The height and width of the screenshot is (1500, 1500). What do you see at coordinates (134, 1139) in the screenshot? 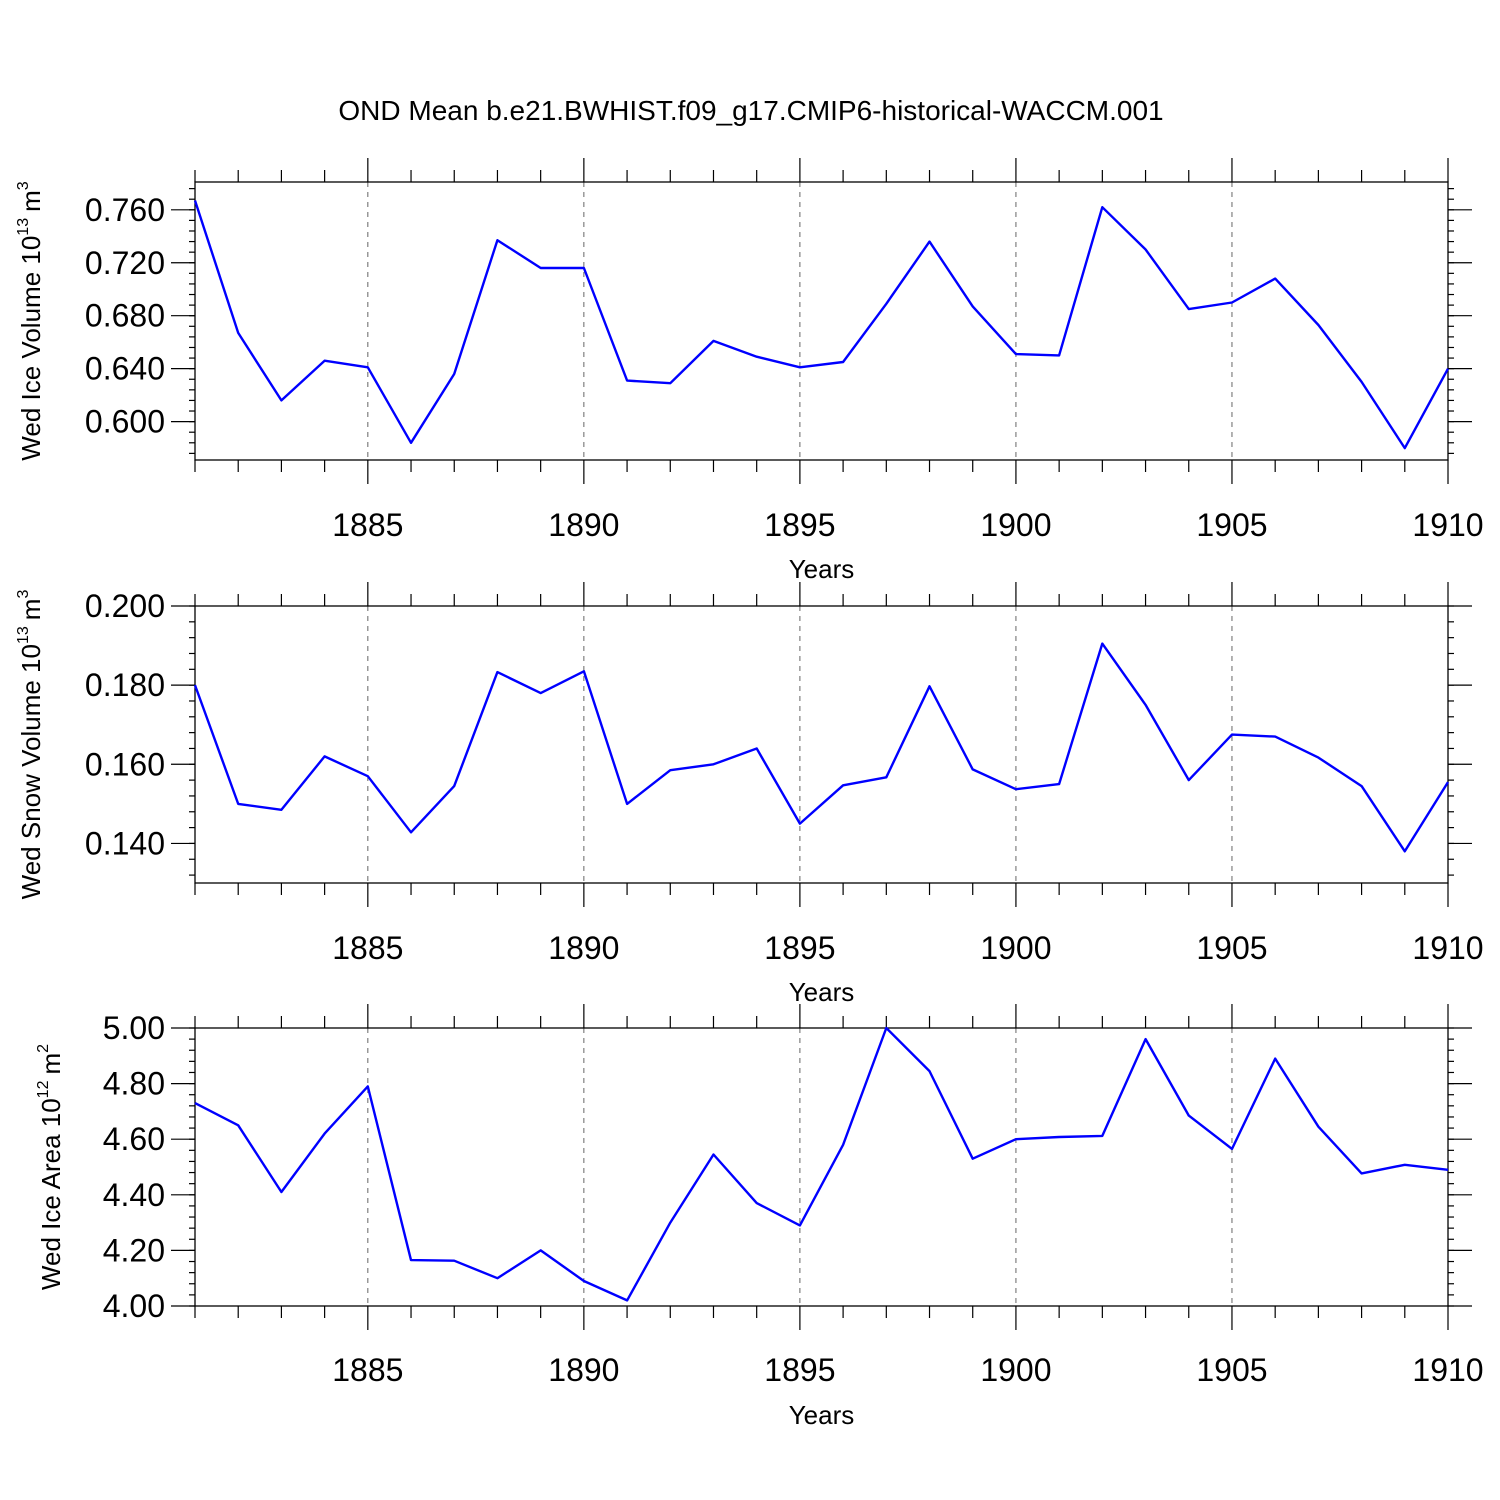
I see `y-tick-label: 4.60` at bounding box center [134, 1139].